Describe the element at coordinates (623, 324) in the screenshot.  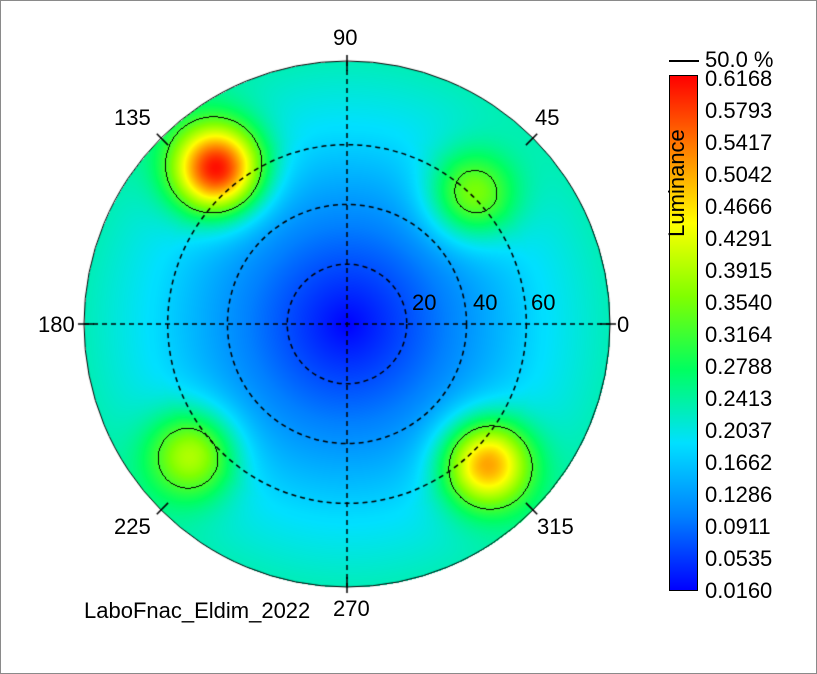
I see `azimuth-label-0: 0` at that location.